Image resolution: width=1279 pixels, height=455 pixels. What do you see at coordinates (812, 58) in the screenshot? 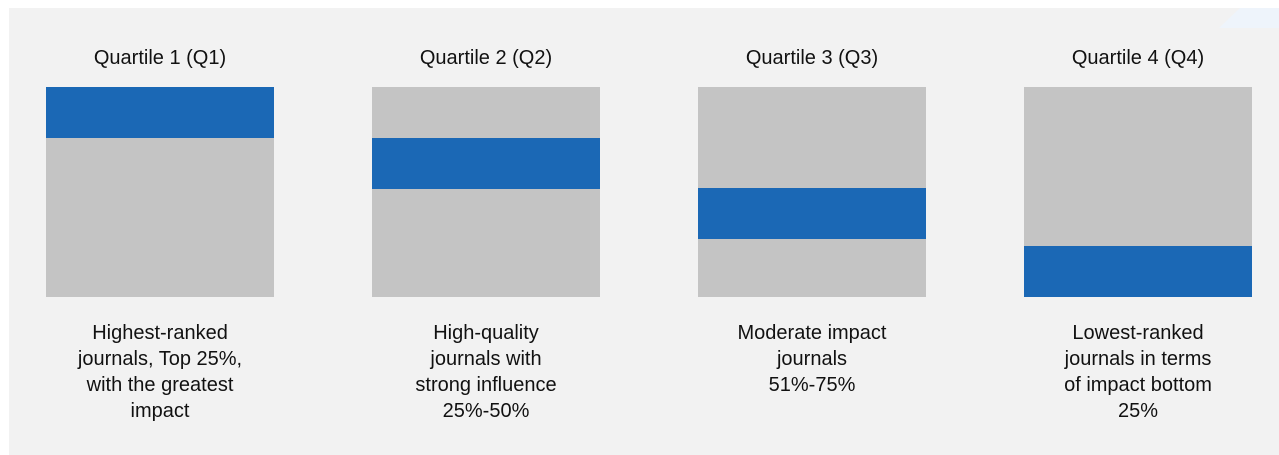
I see `quartile-title: Quartile 3 (Q3)` at bounding box center [812, 58].